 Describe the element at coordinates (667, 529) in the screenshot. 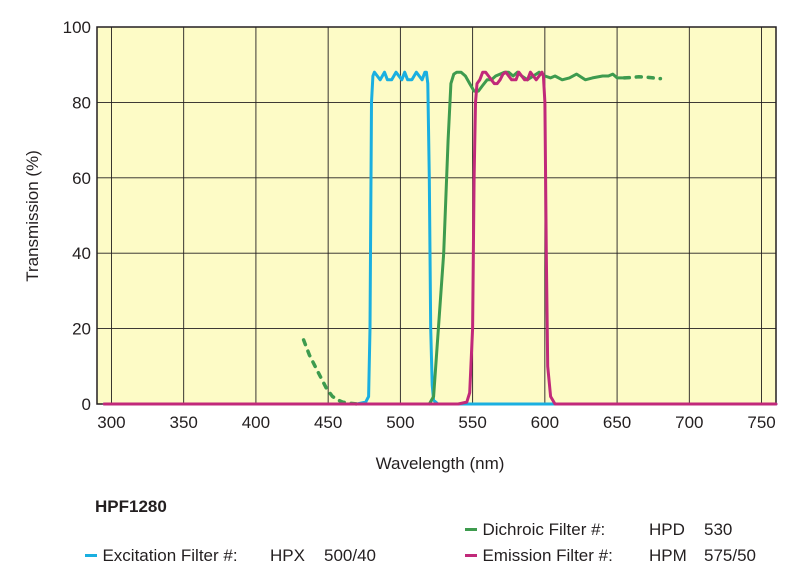

I see `legend-code: HPD` at that location.